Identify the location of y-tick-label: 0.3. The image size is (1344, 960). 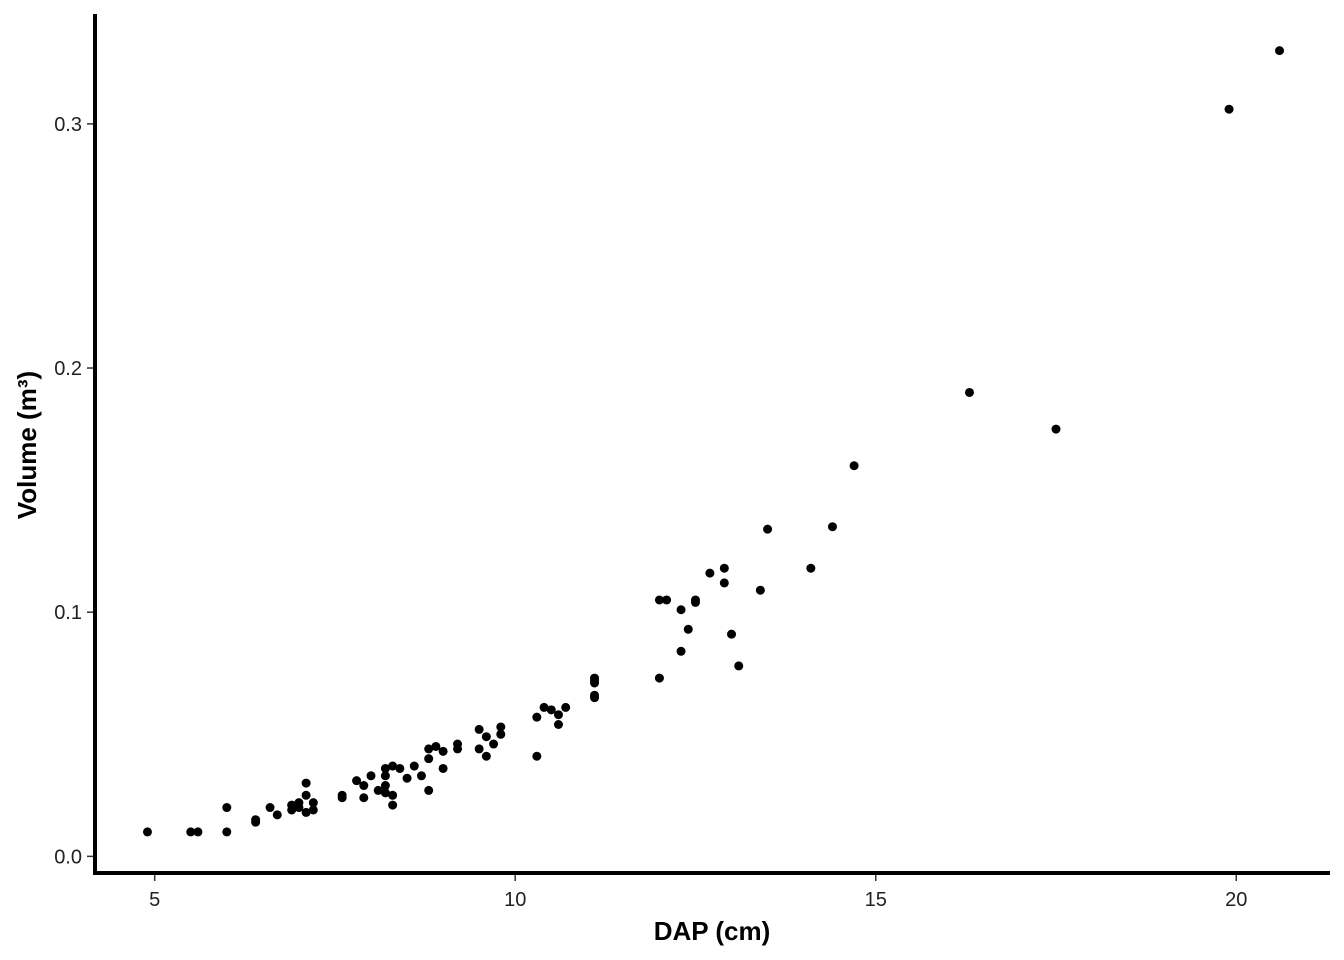
(68, 125).